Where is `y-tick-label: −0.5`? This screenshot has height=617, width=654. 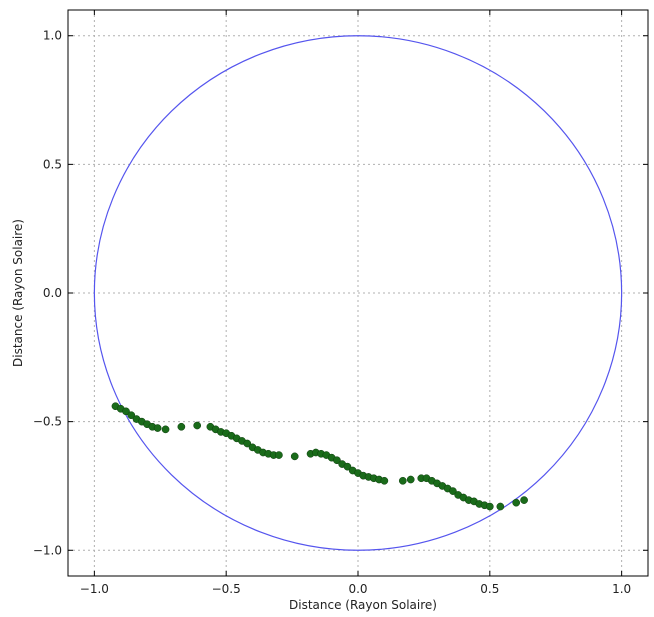
y-tick-label: −0.5 is located at coordinates (47, 422).